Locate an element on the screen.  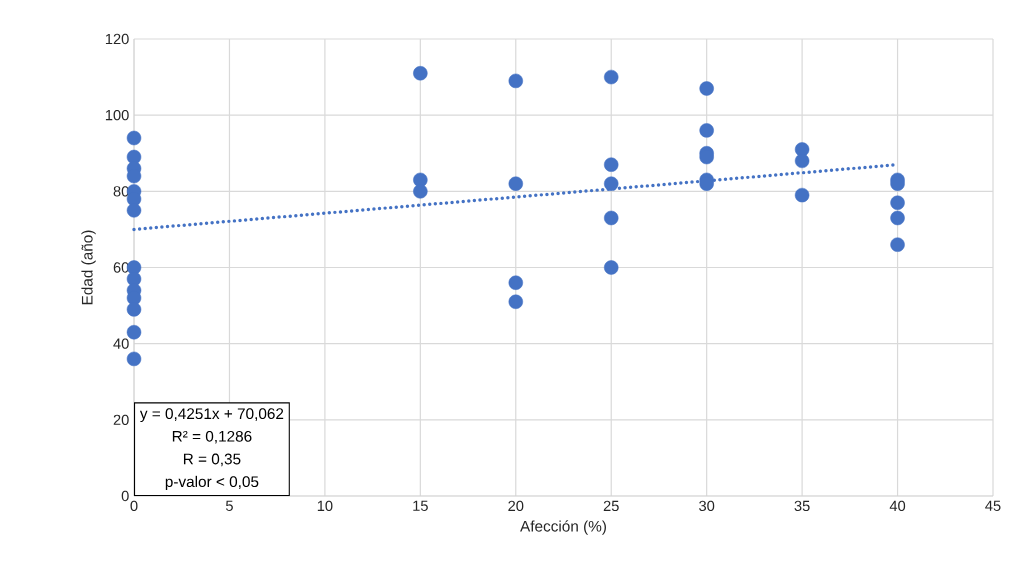
x-tick-label: 25 is located at coordinates (611, 506).